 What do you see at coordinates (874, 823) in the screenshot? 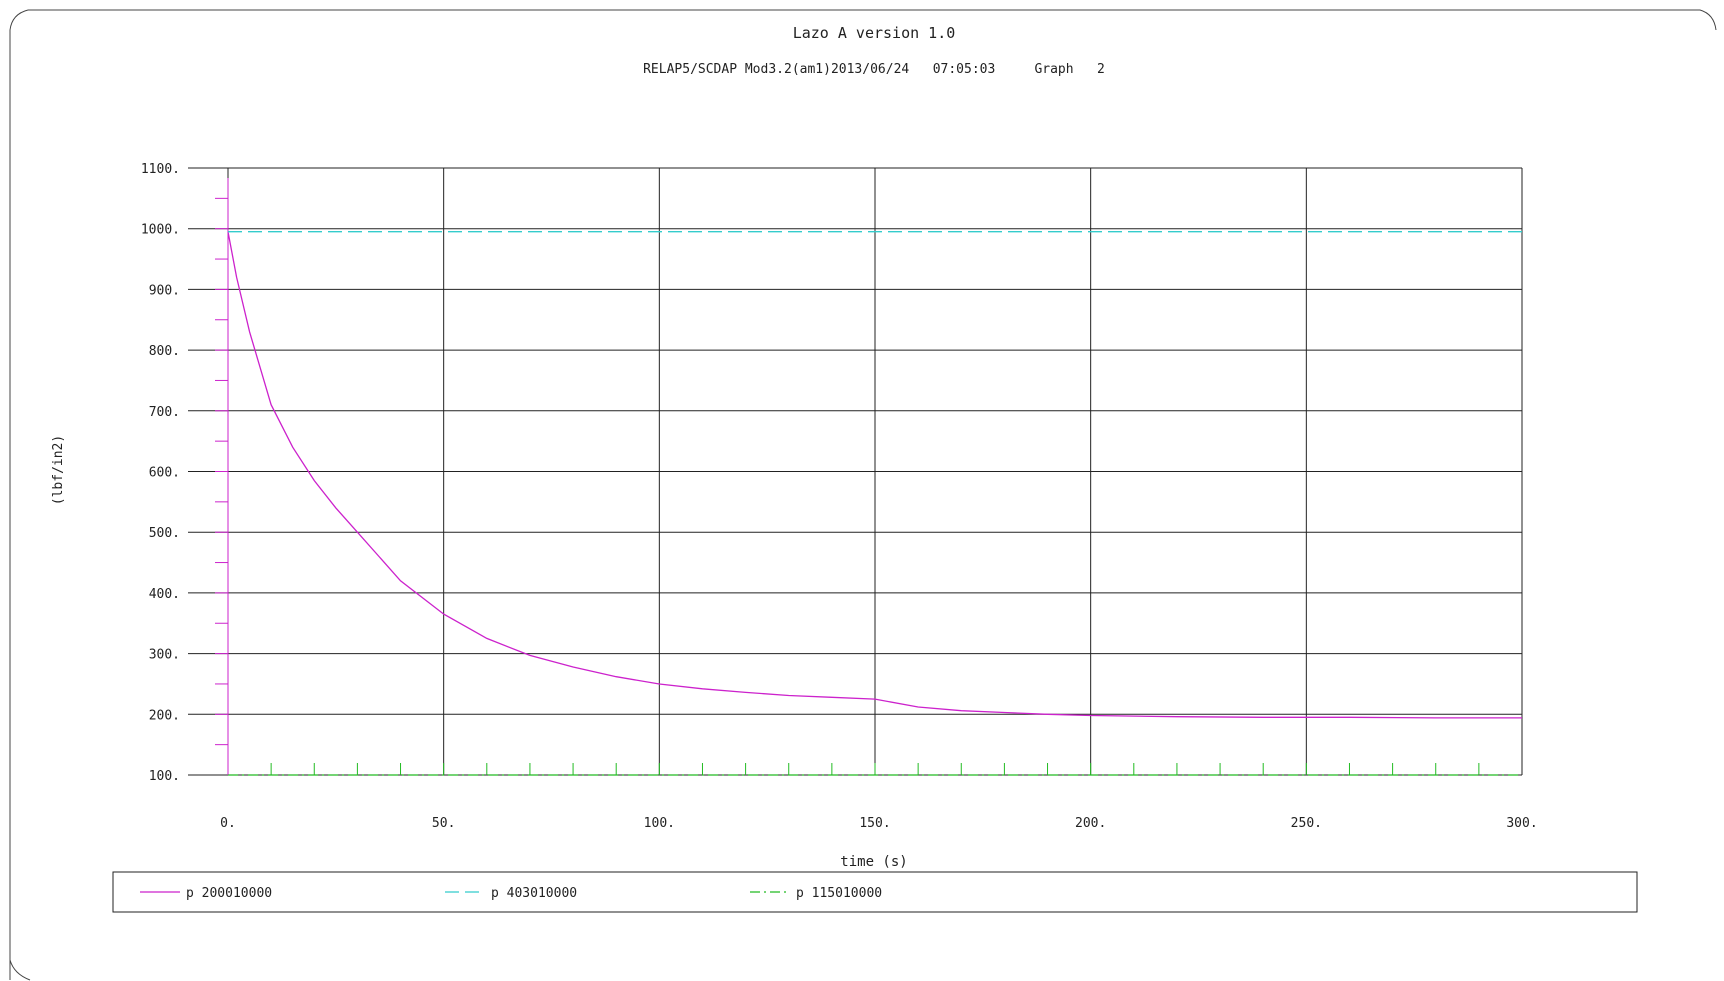
I see `x-tick-label: 150.` at bounding box center [874, 823].